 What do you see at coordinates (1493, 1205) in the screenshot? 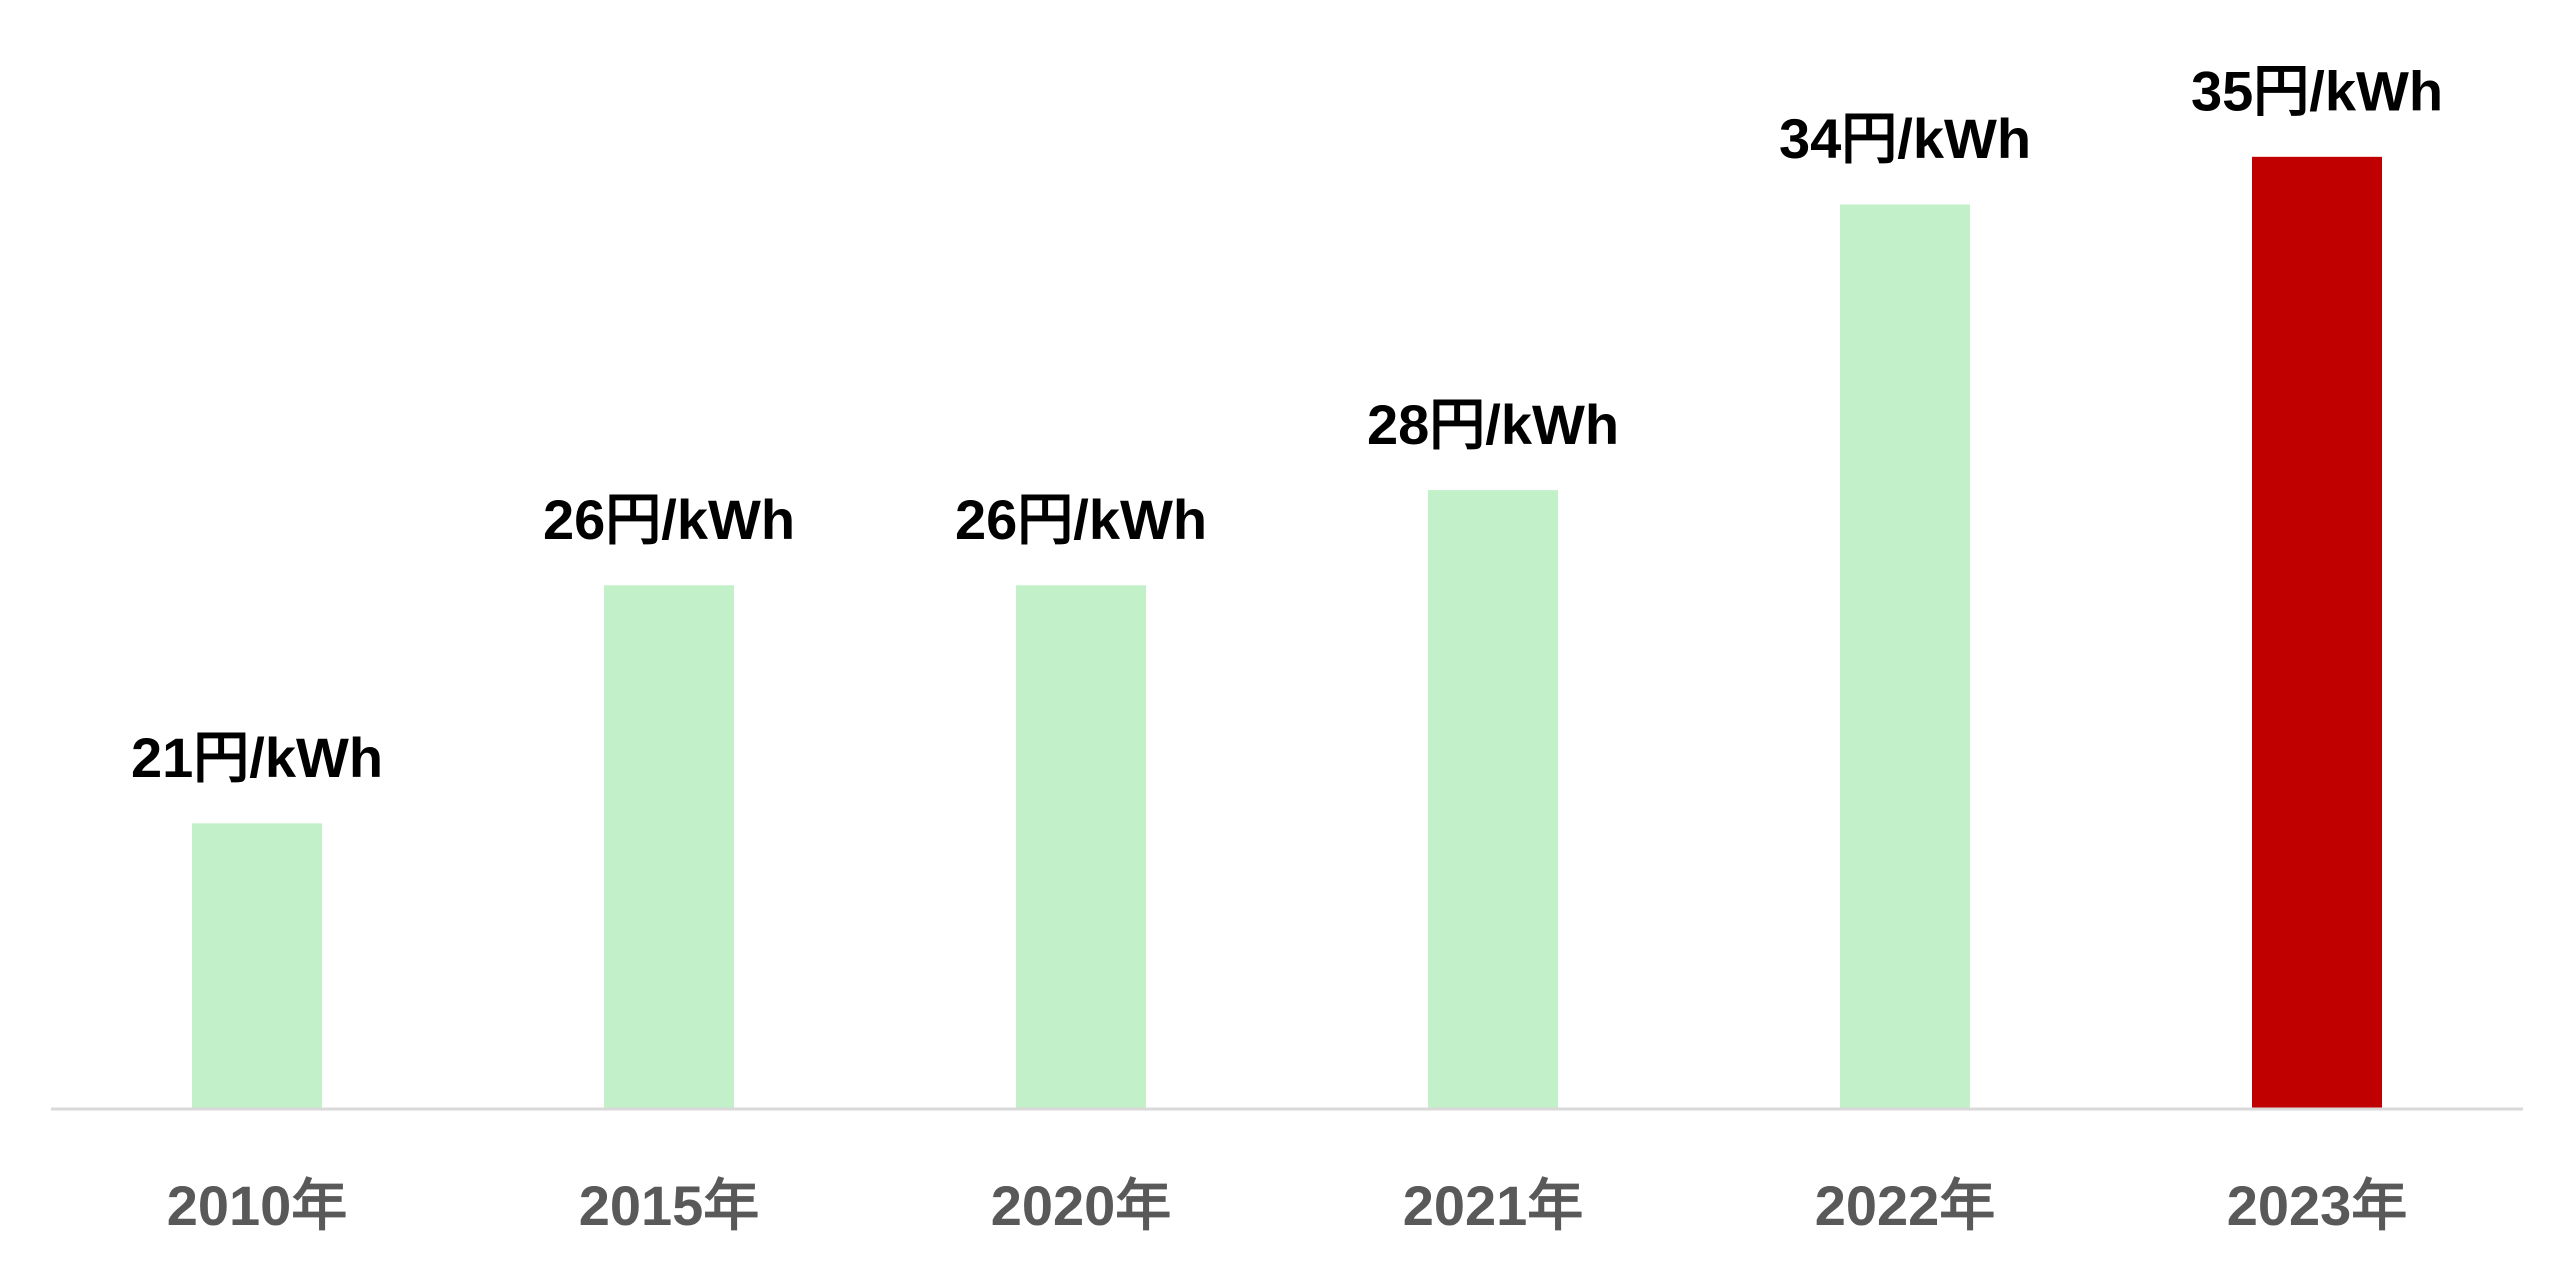
I see `x-tick-label: 2021年` at bounding box center [1493, 1205].